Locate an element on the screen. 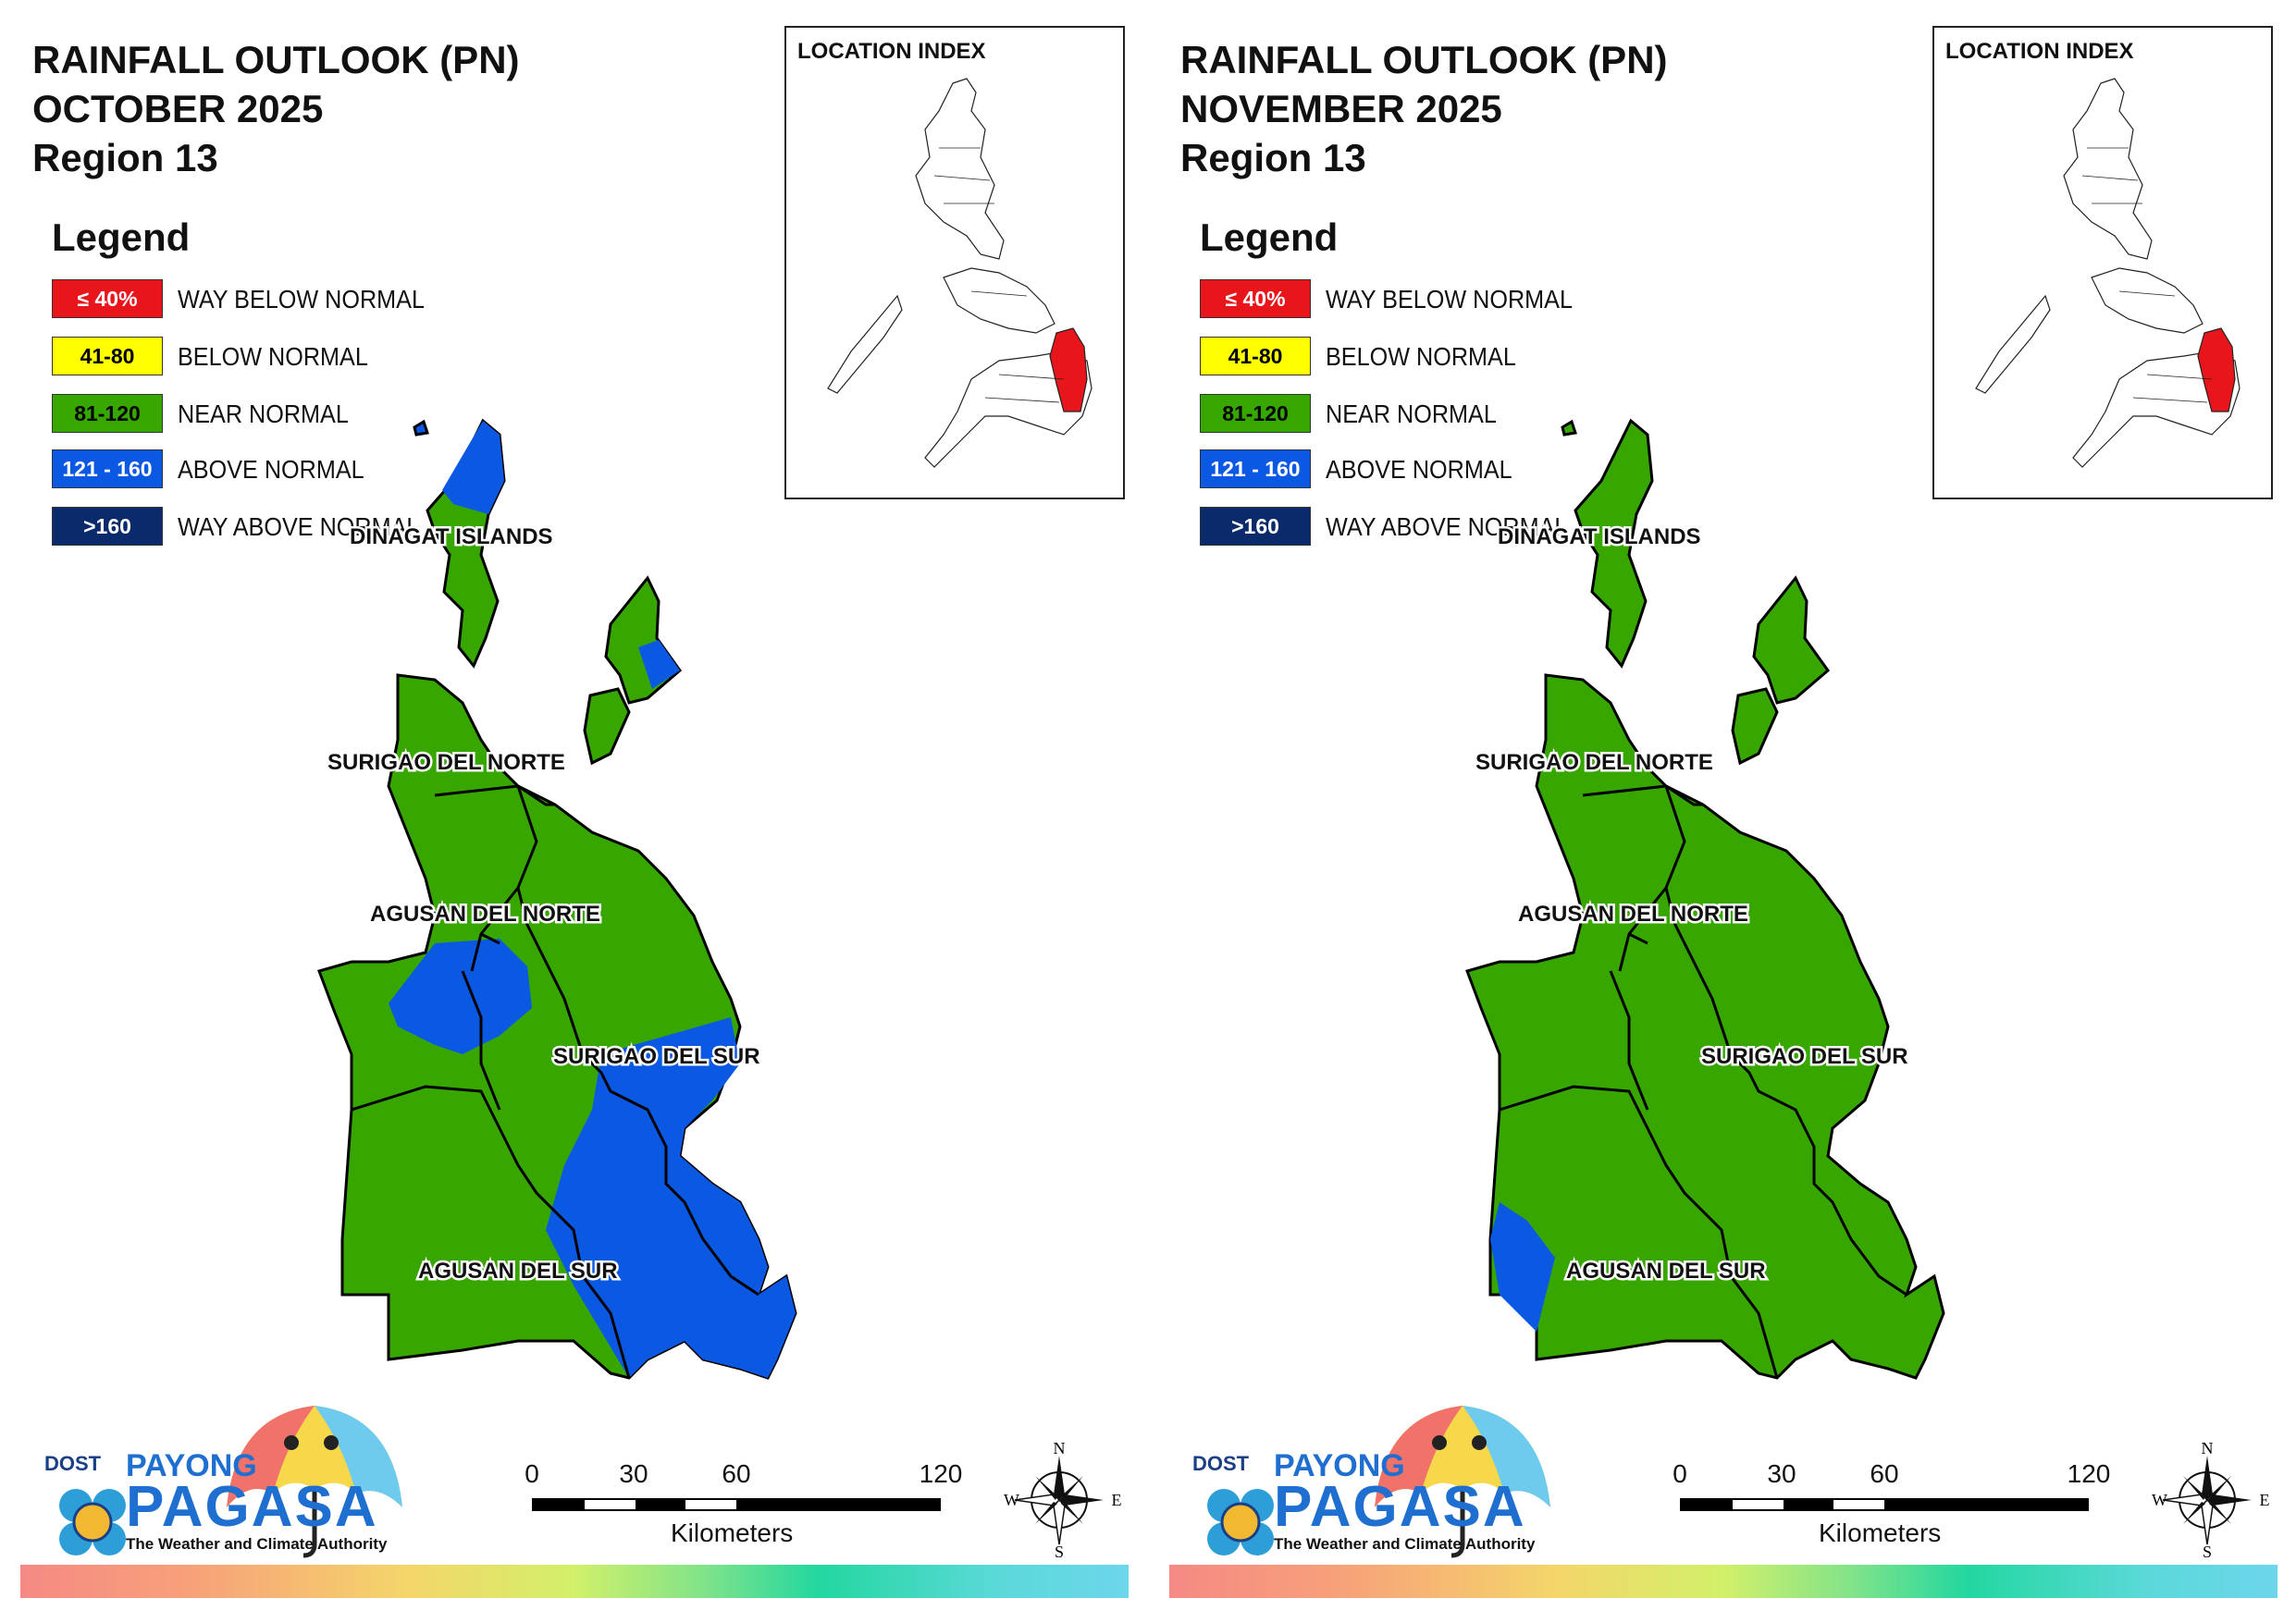 Image resolution: width=2296 pixels, height=1623 pixels. bucas-grande-shape is located at coordinates (607, 726).